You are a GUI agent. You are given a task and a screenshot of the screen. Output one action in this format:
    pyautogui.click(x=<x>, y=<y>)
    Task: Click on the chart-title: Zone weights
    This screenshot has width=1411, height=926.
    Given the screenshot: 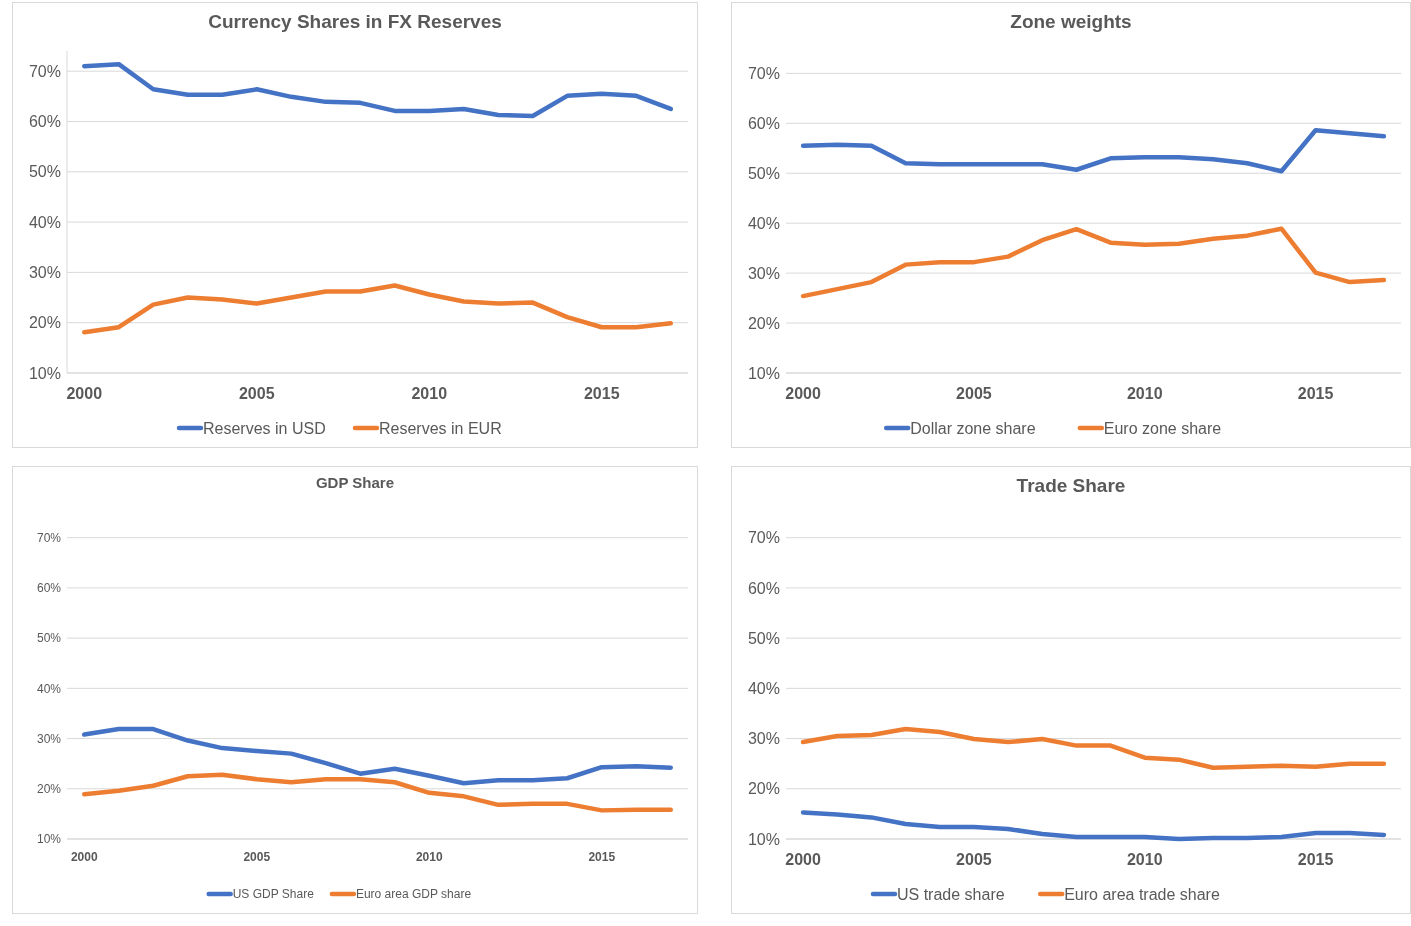 What is the action you would take?
    pyautogui.click(x=1071, y=21)
    